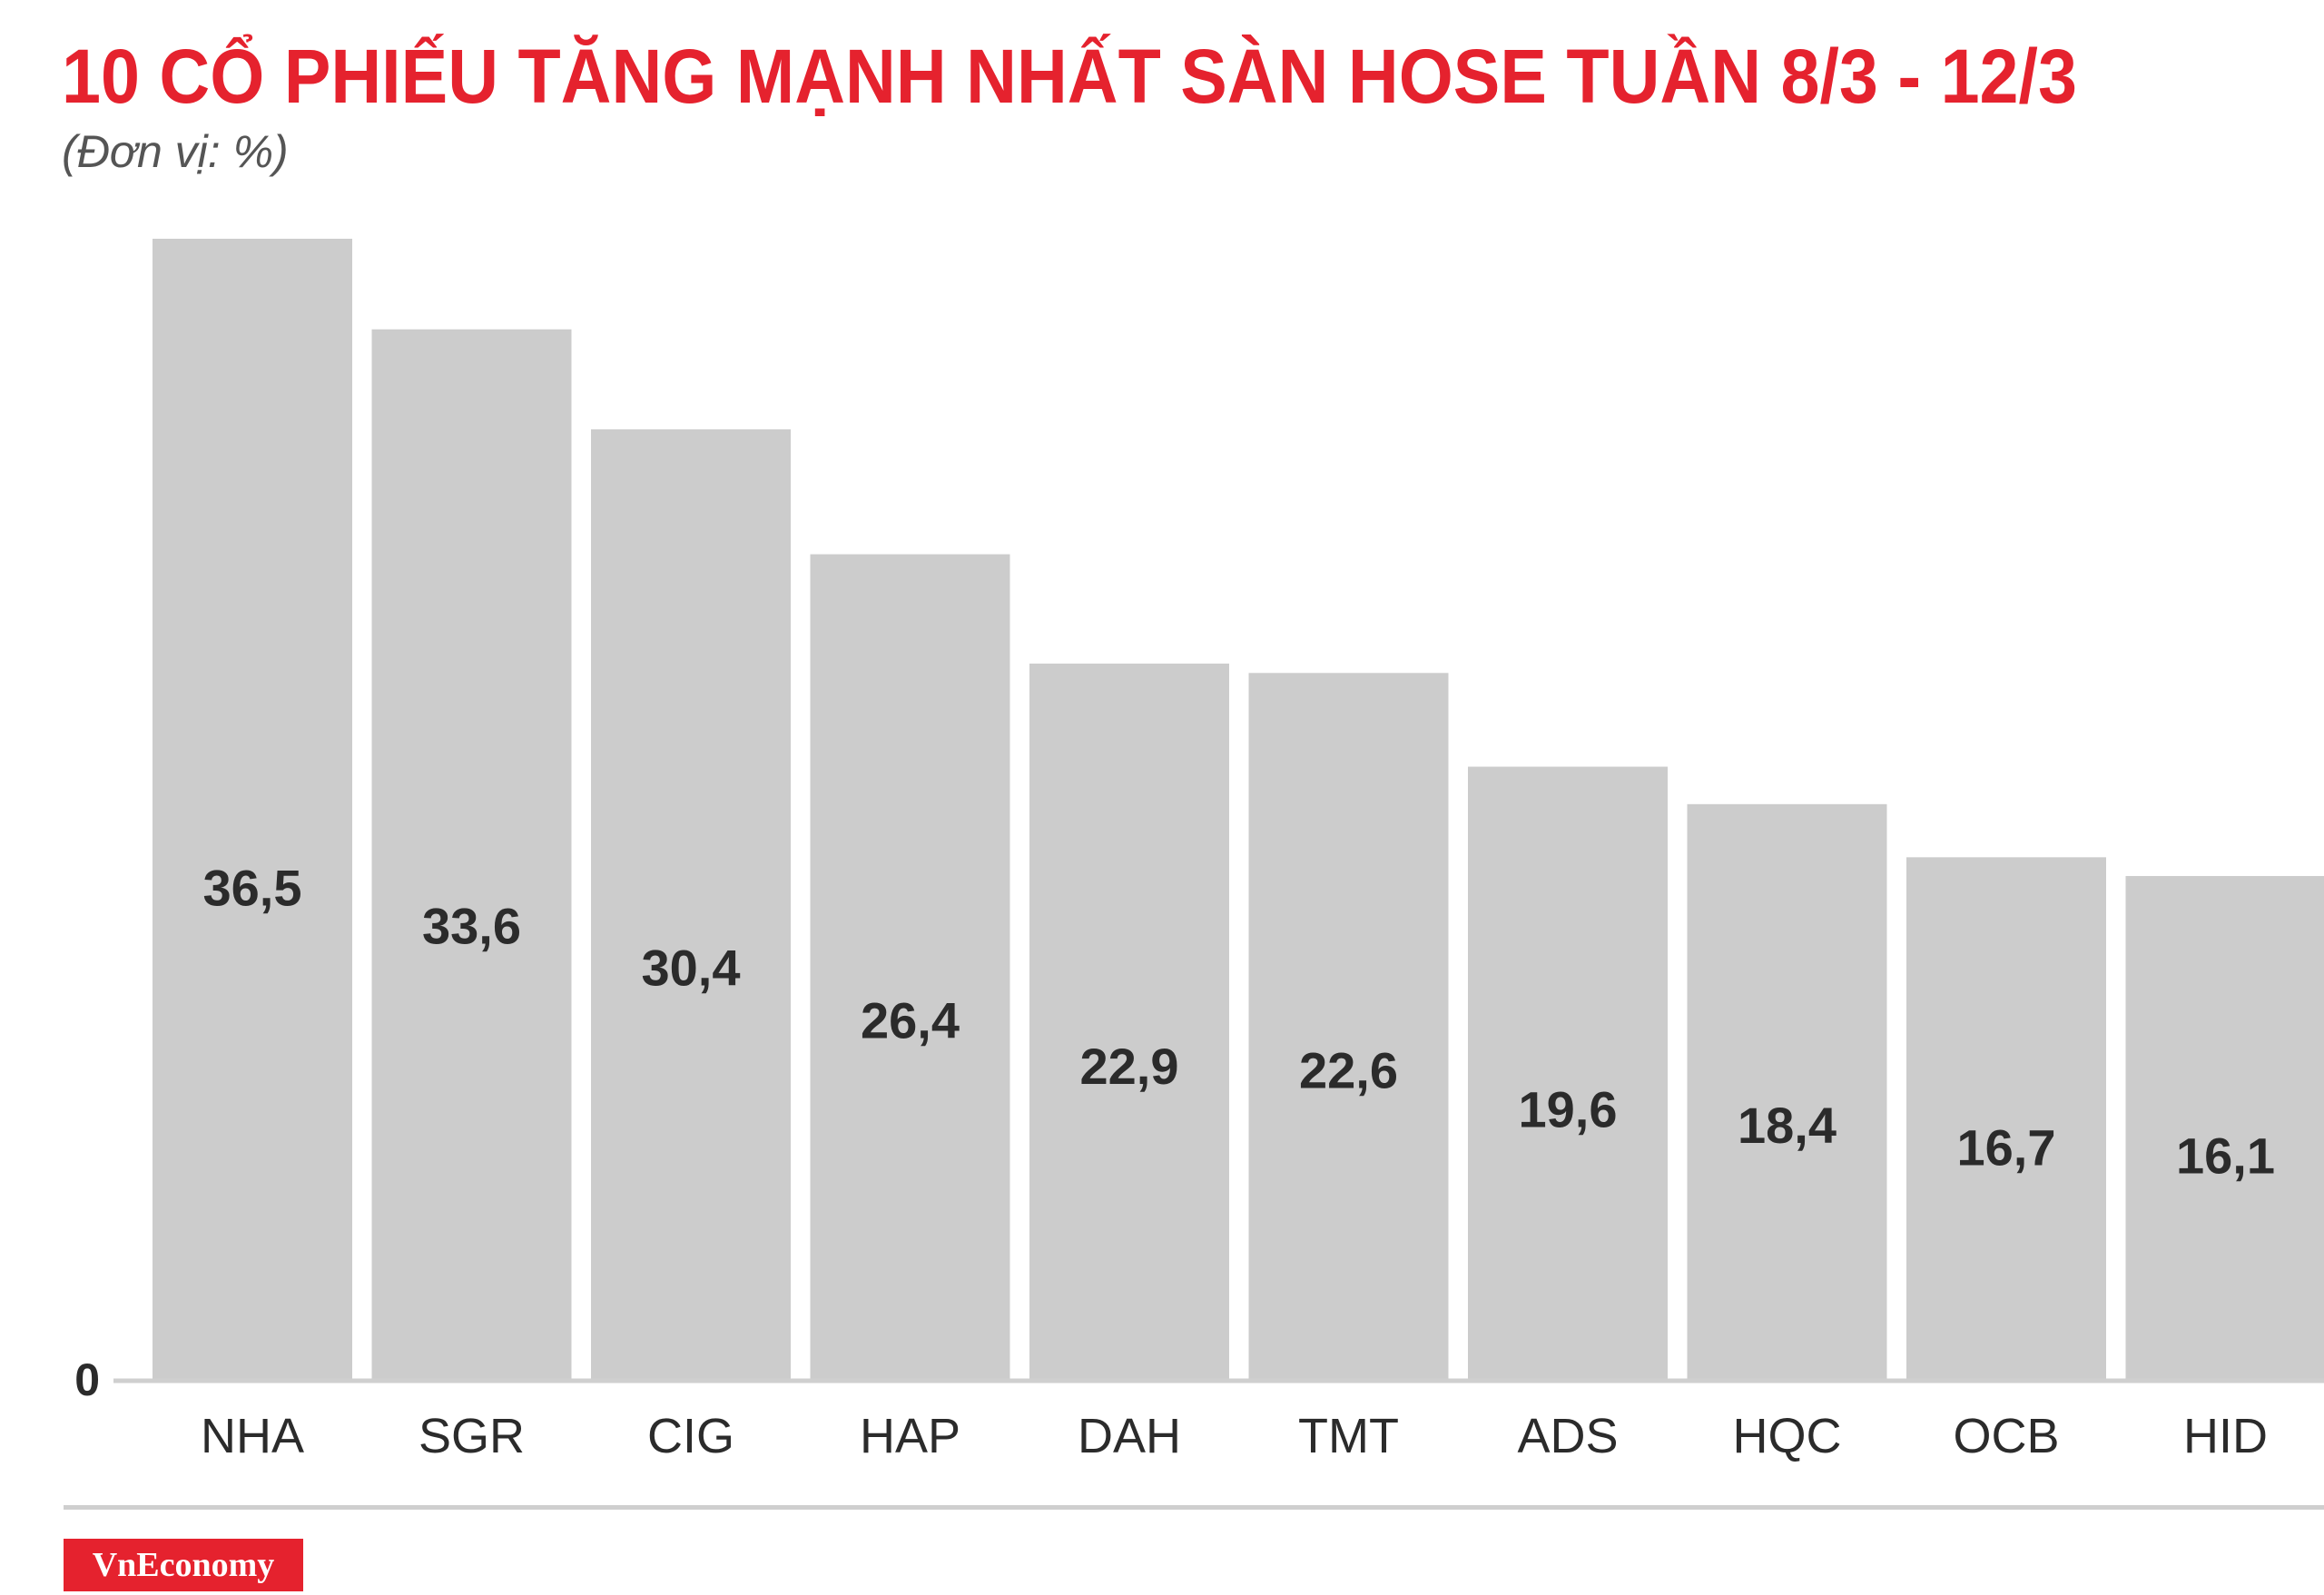  What do you see at coordinates (2006, 1118) in the screenshot?
I see `bar-ocb` at bounding box center [2006, 1118].